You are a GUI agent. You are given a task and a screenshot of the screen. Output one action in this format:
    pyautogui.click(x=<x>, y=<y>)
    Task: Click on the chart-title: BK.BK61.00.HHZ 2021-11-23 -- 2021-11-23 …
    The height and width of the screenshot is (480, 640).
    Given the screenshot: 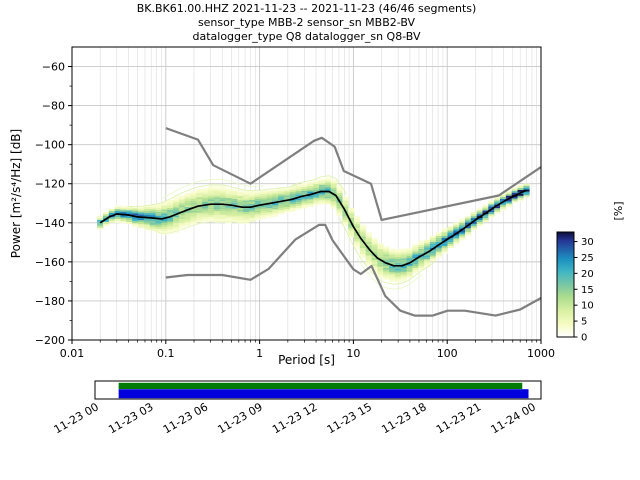 What is the action you would take?
    pyautogui.click(x=307, y=8)
    